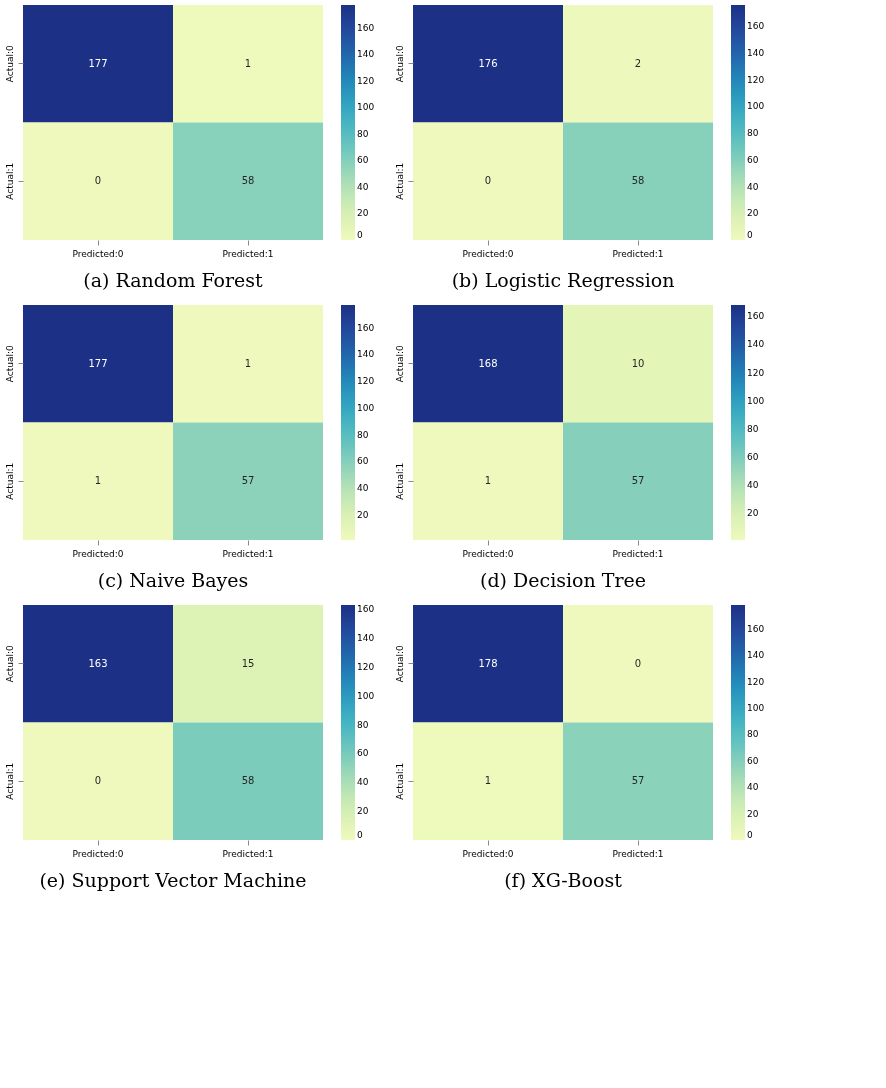  I want to click on data-label: 176, so click(488, 63).